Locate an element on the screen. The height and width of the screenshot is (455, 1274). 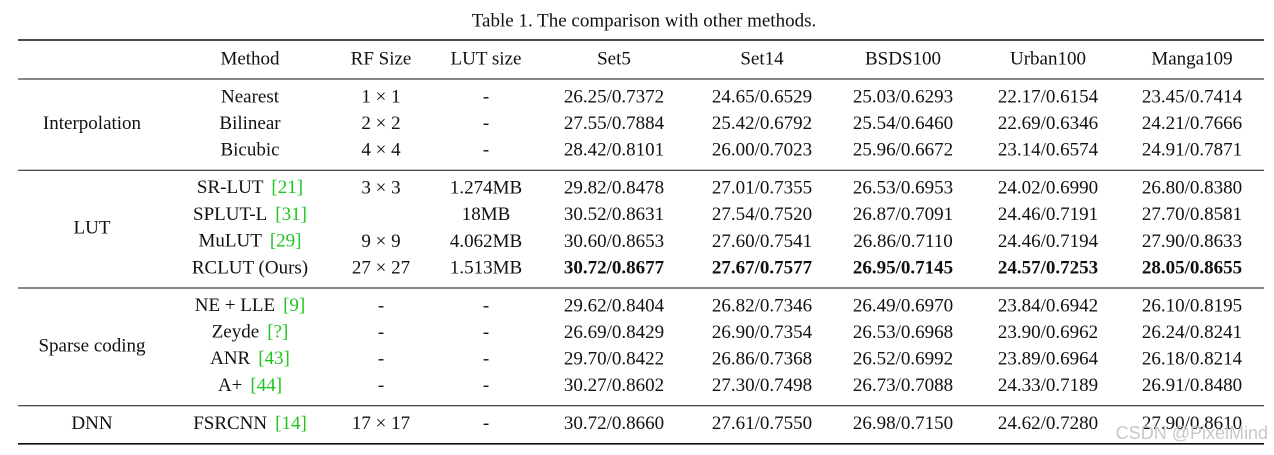
group-name: Sparse coding is located at coordinates (92, 345).